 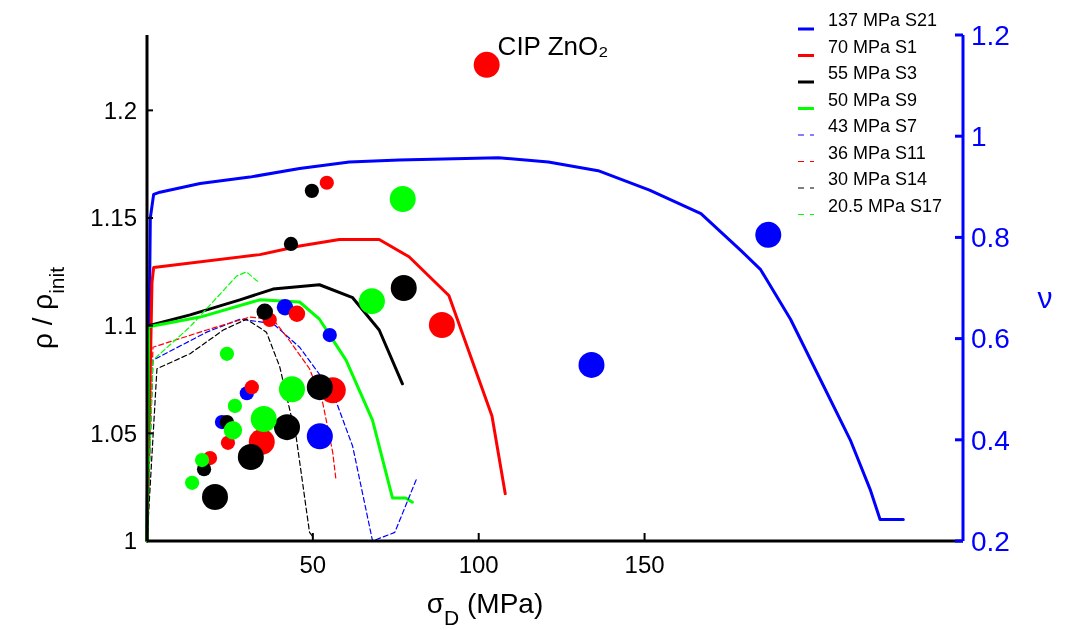 I want to click on y2-tick-label: 1.2, so click(x=990, y=35).